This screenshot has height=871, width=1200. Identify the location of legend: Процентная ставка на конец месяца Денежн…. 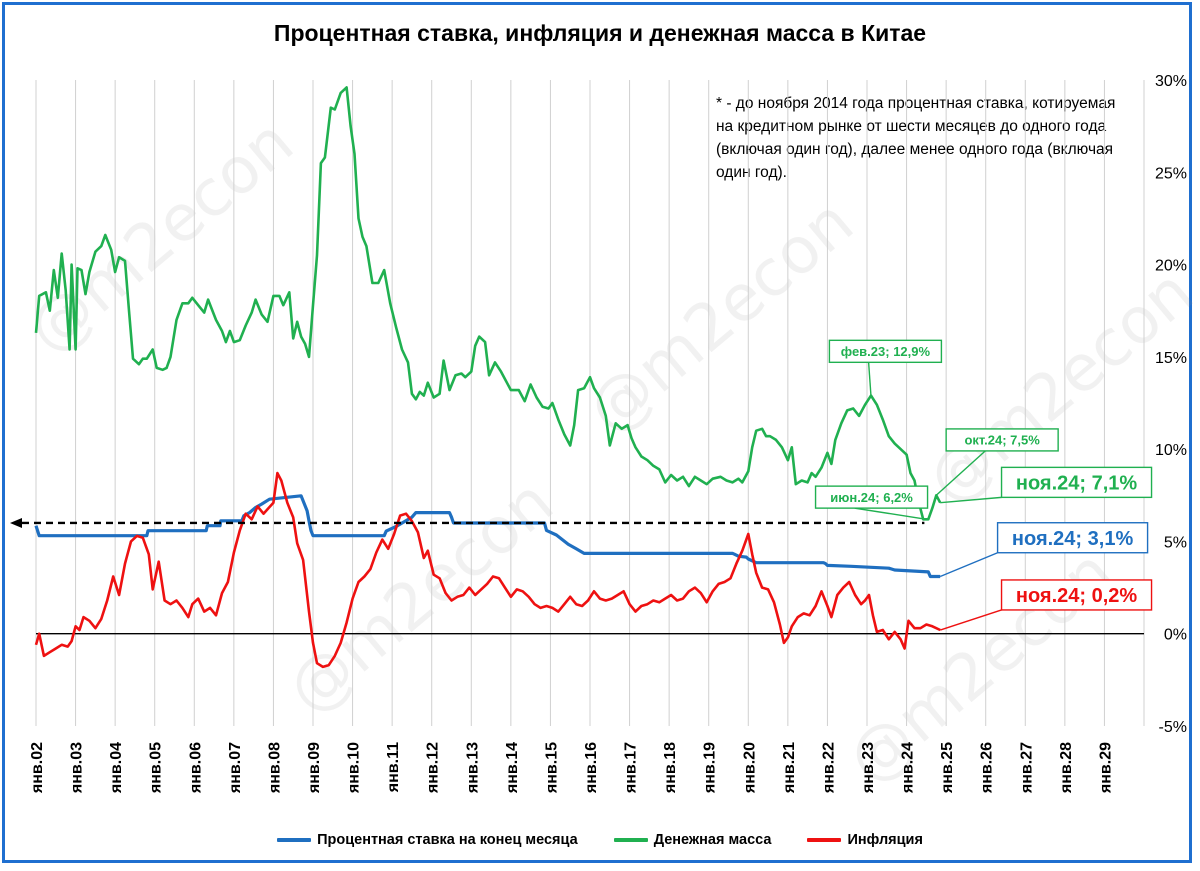
(600, 840).